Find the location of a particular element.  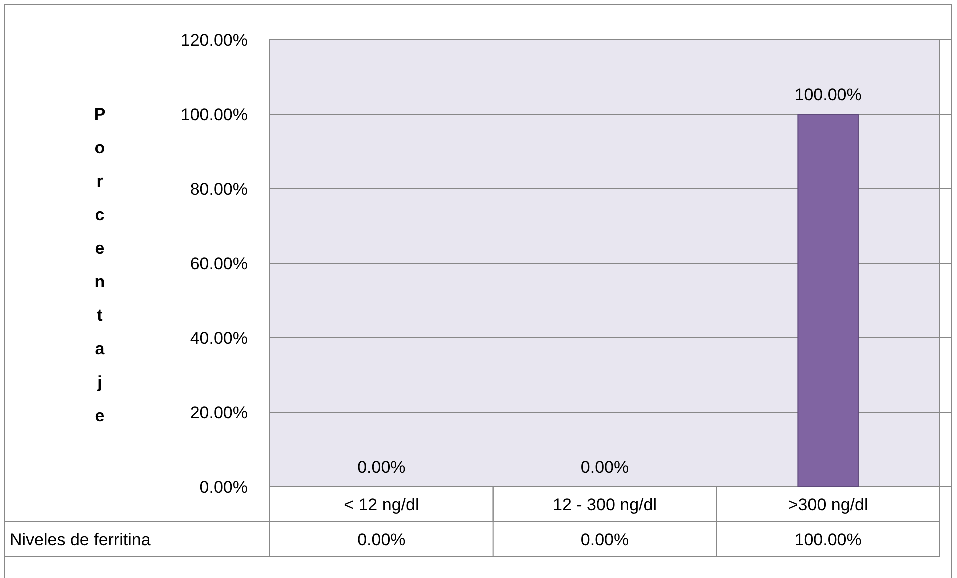

x-tick-label: < 12 ng/dl is located at coordinates (382, 504).